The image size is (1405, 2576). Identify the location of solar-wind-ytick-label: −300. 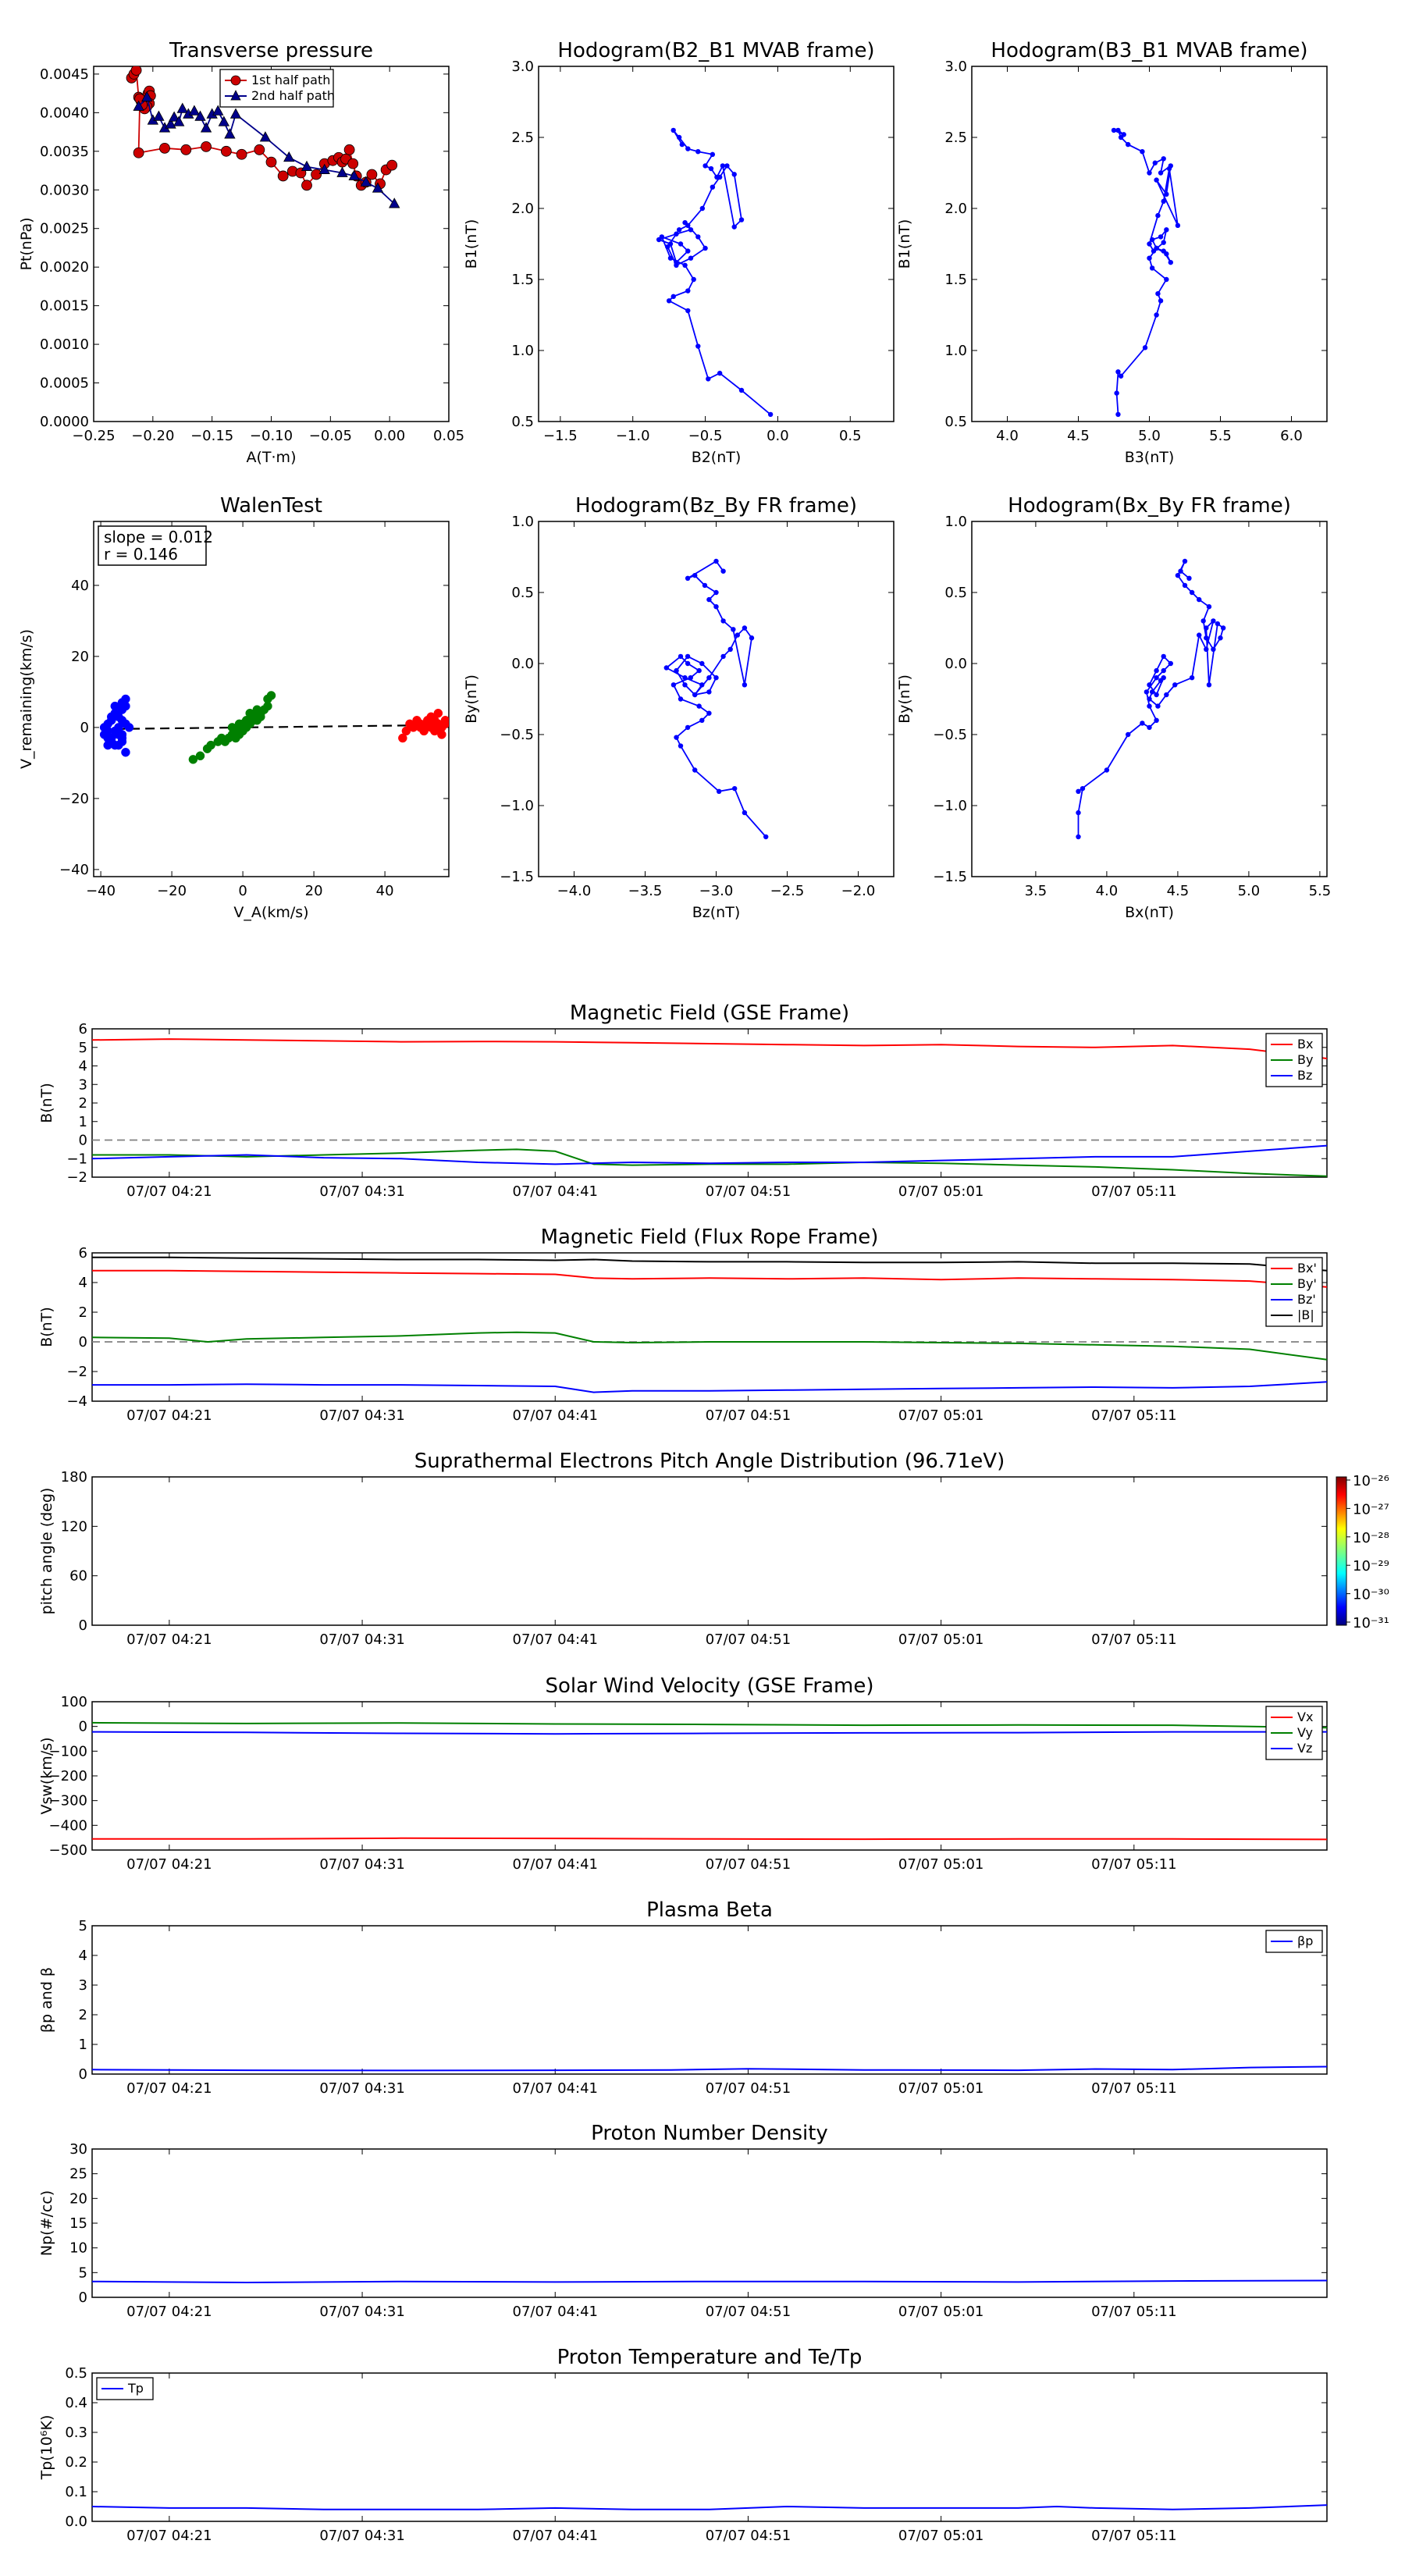
(68, 1801).